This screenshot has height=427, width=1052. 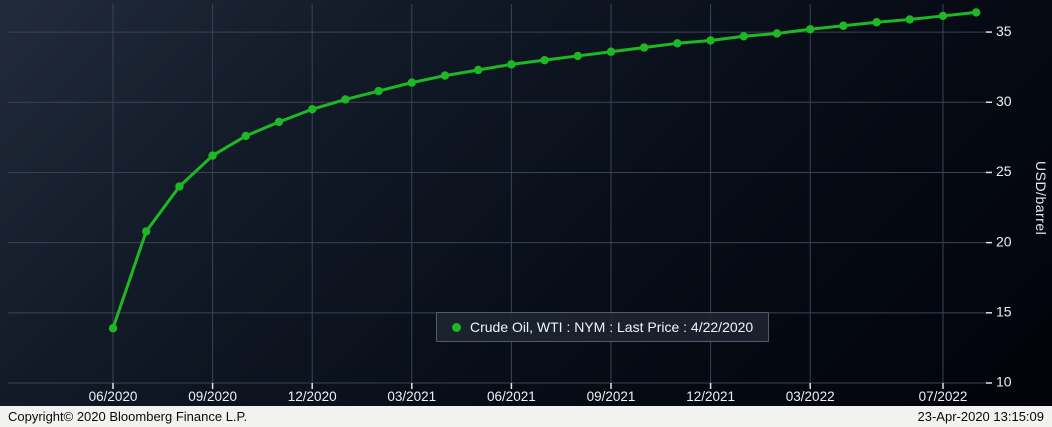 I want to click on x-tick-label: 09/2020, so click(x=212, y=396).